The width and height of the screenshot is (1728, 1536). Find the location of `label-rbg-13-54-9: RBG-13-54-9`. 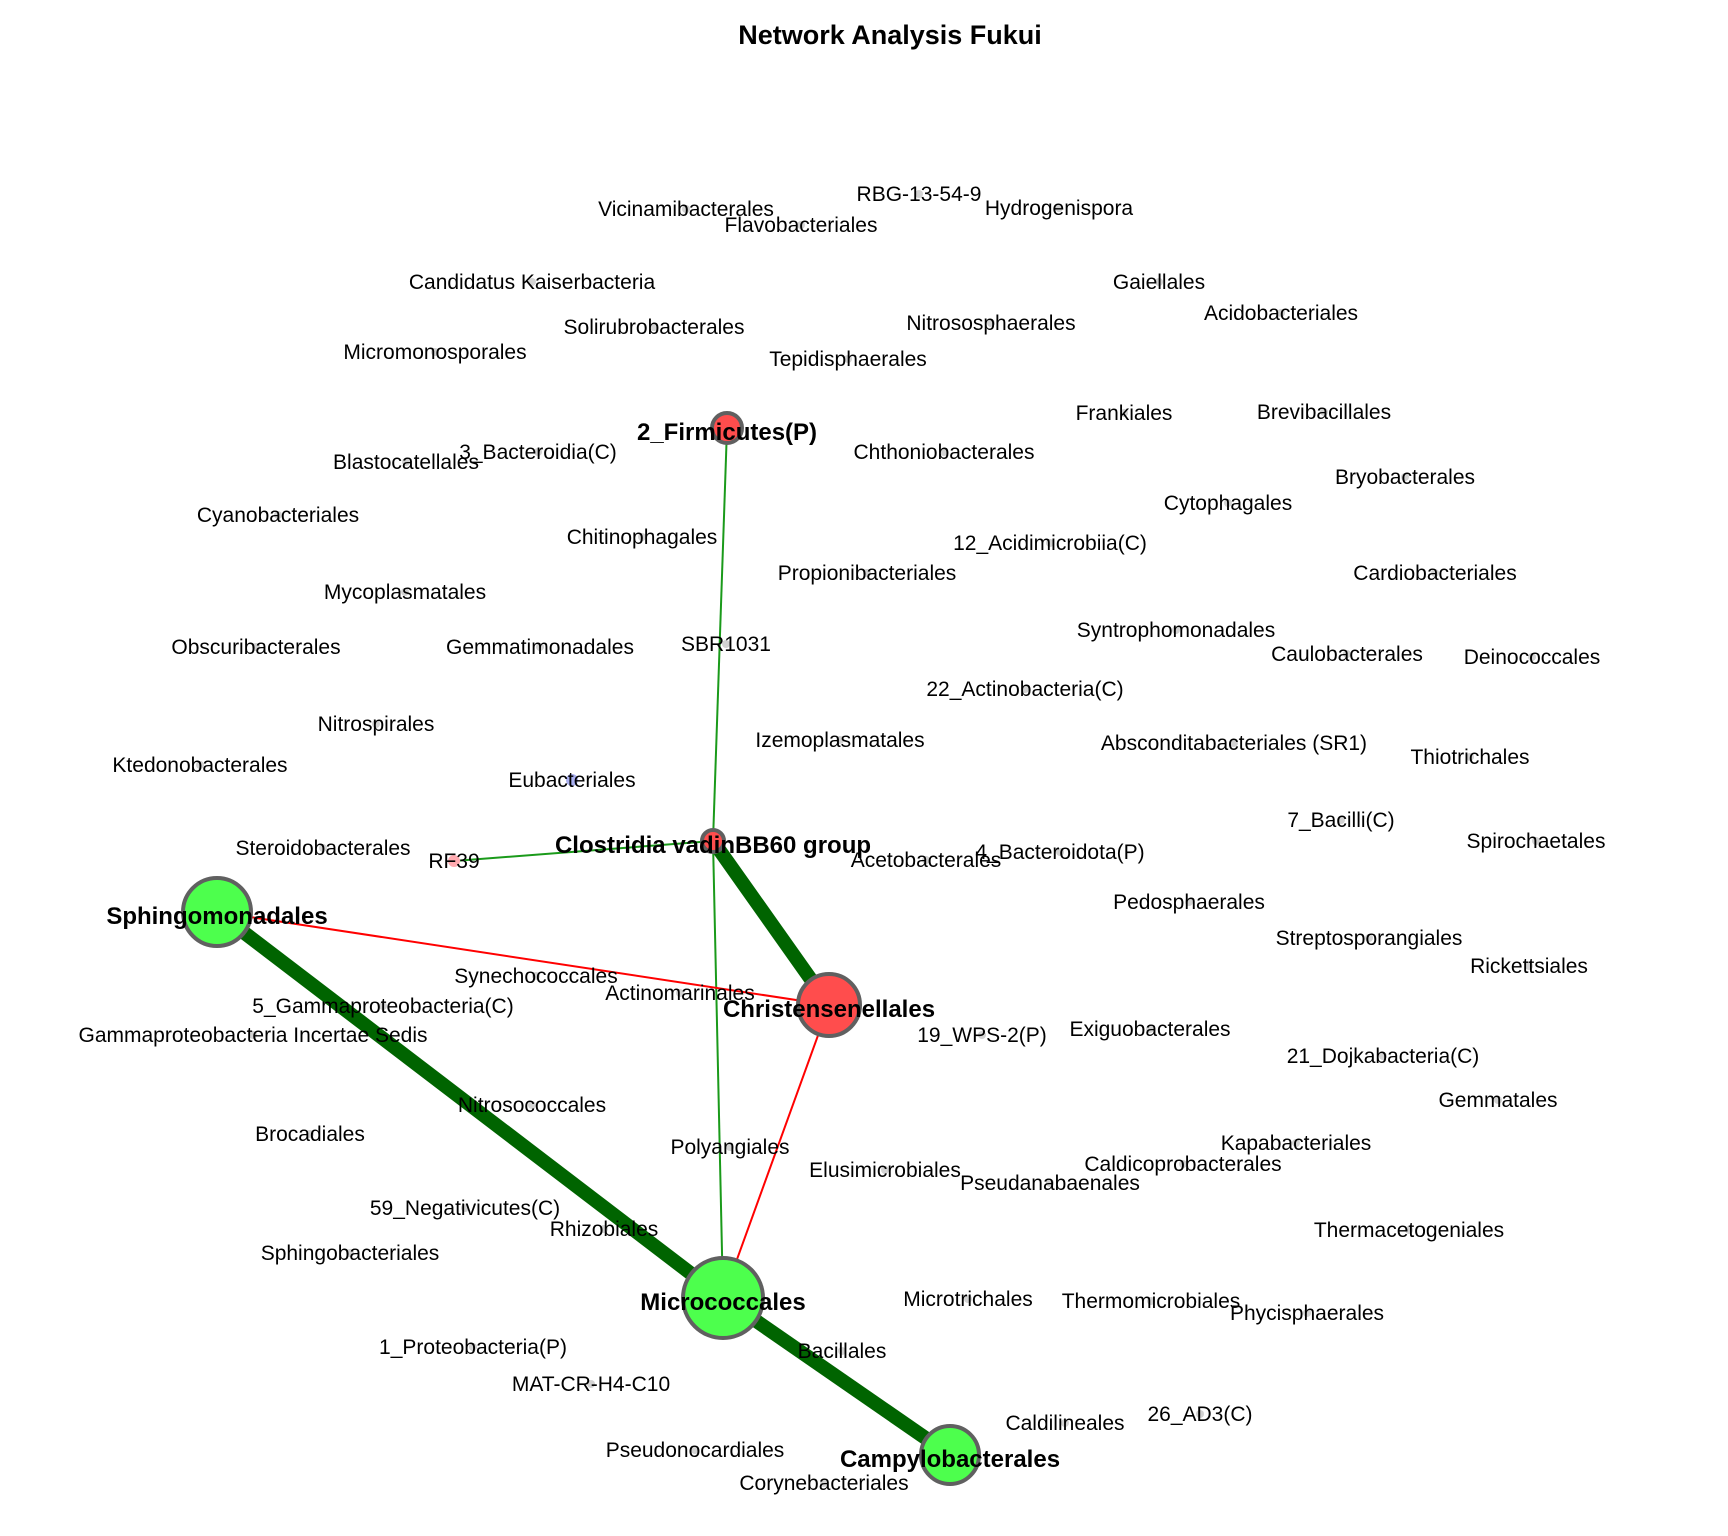

label-rbg-13-54-9: RBG-13-54-9 is located at coordinates (919, 194).